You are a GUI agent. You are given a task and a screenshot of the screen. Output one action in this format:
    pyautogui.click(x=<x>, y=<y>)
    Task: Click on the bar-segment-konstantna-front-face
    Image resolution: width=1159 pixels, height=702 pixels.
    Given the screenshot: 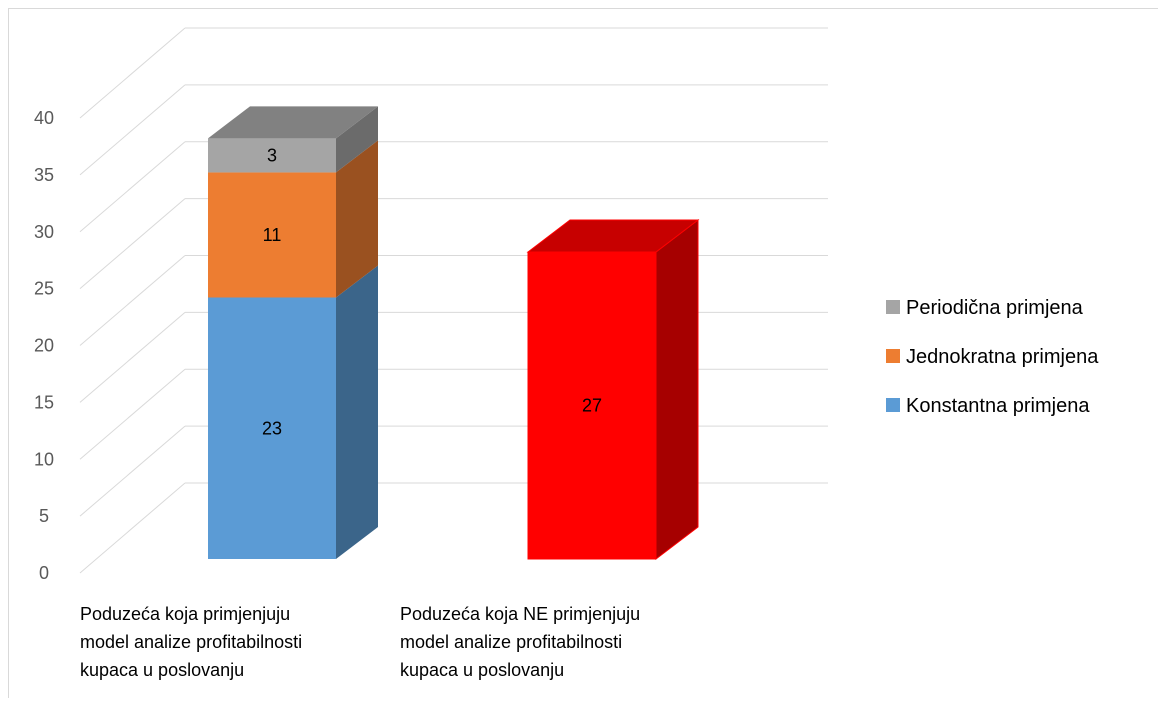 What is the action you would take?
    pyautogui.click(x=272, y=428)
    